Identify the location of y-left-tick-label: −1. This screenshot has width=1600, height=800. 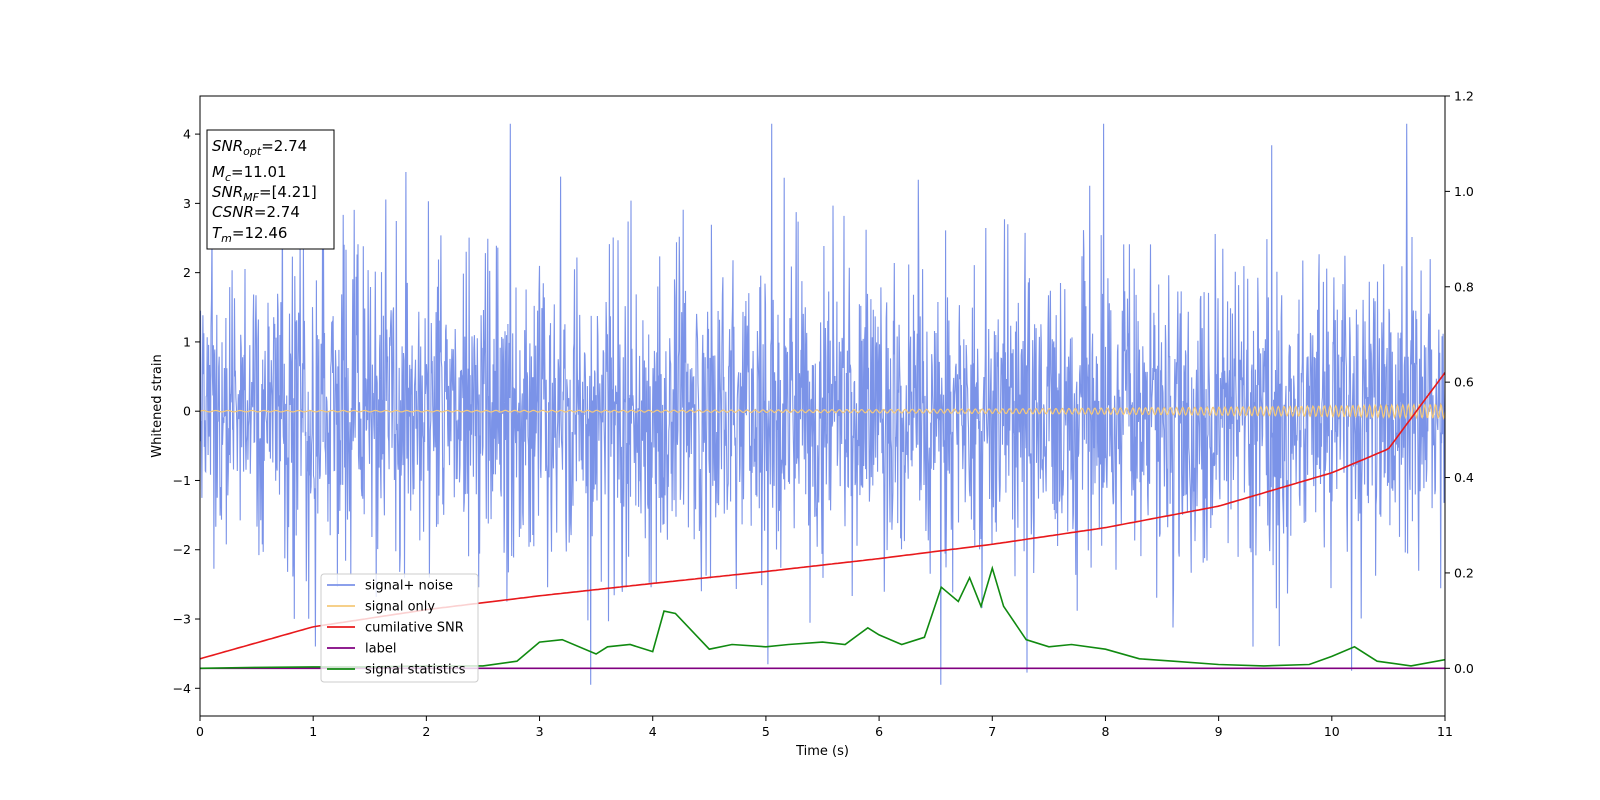
(182, 480).